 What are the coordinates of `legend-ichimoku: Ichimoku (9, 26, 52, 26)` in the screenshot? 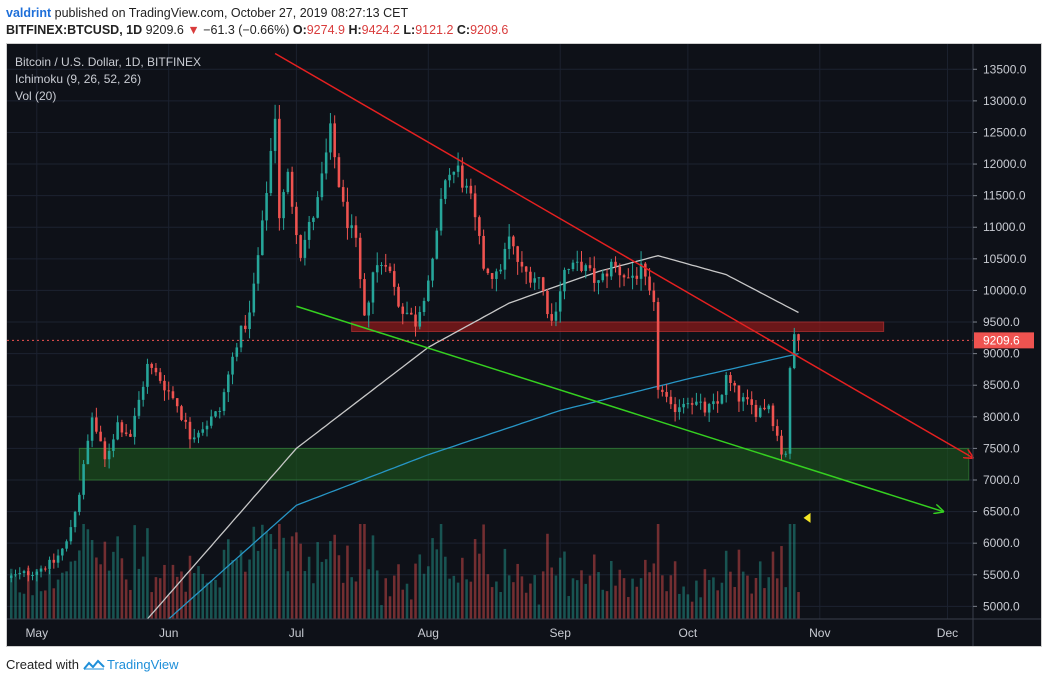 It's located at (78, 79).